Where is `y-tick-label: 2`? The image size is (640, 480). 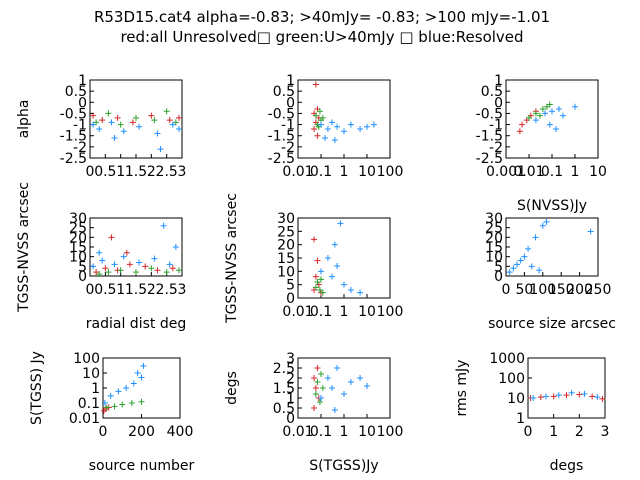 y-tick-label: 2 is located at coordinates (290, 379).